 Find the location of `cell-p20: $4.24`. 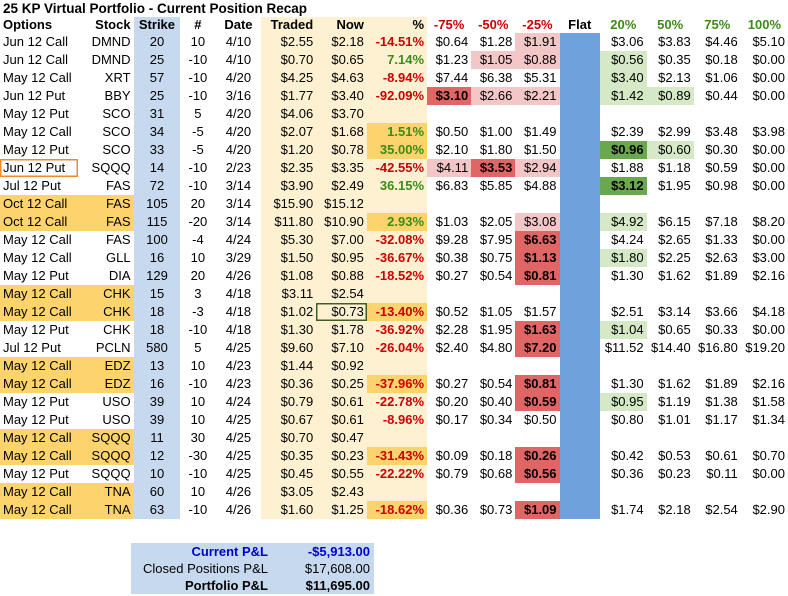

cell-p20: $4.24 is located at coordinates (627, 239).